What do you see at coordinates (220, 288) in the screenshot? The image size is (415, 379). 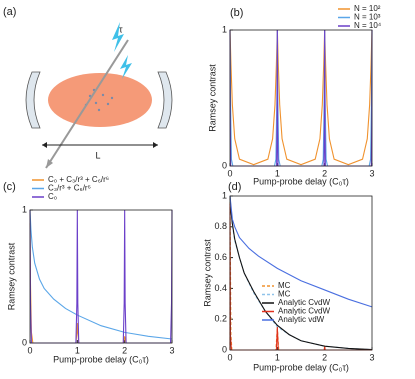 I see `y-tick-label: 0.4` at bounding box center [220, 288].